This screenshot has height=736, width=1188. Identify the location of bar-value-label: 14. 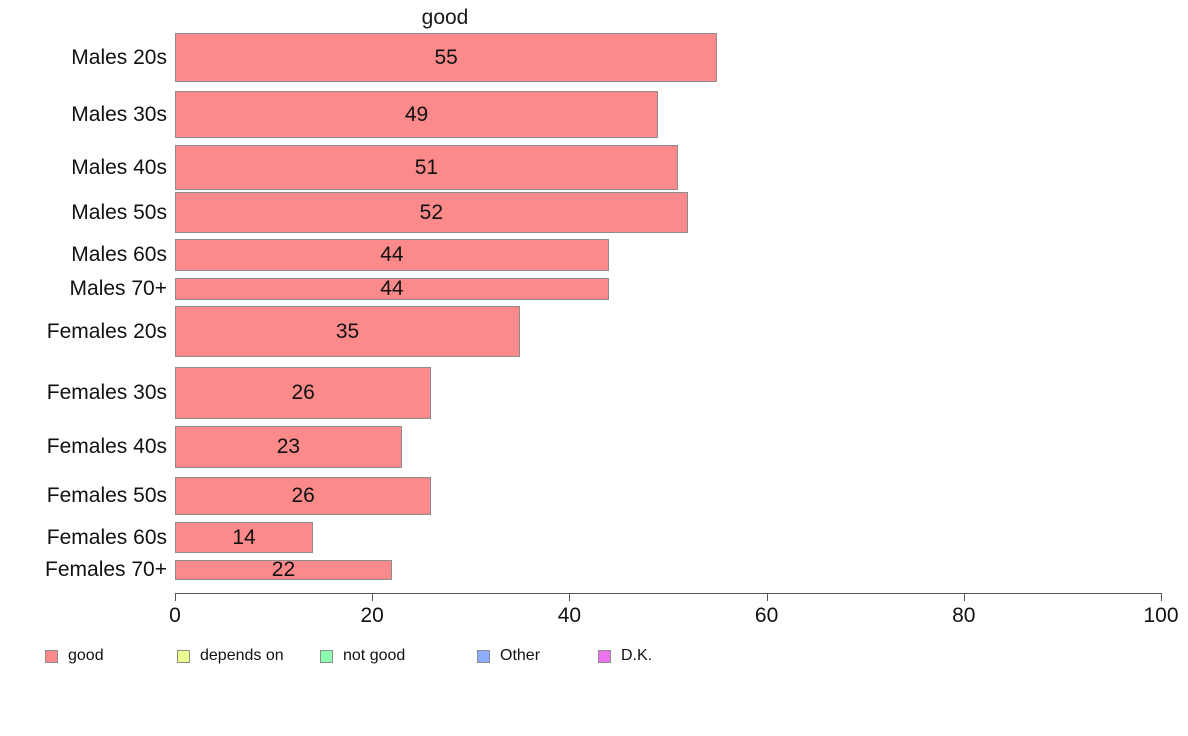
(244, 537).